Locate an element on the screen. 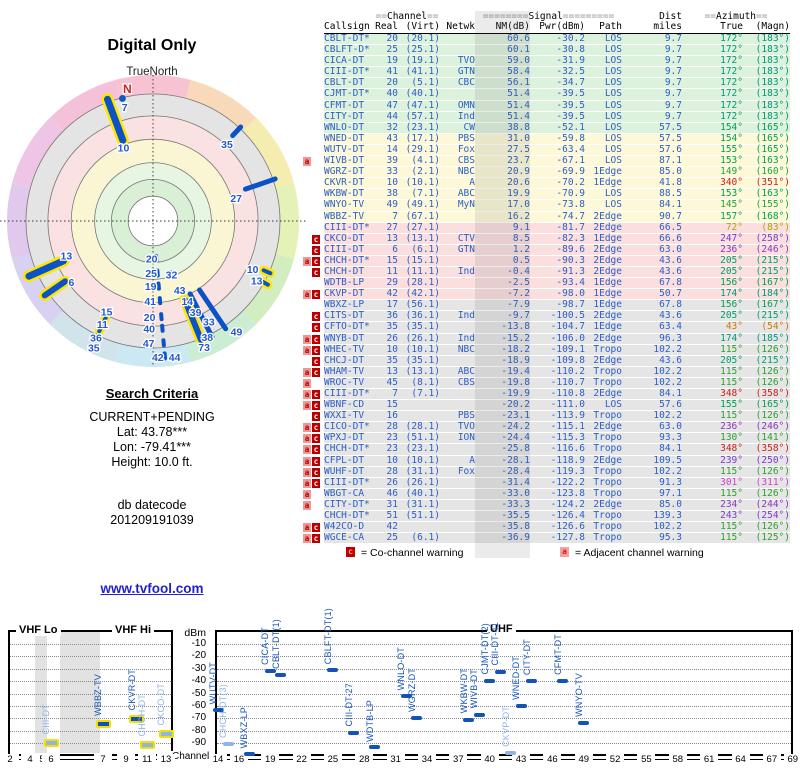 This screenshot has width=800, height=768. cell-callsign: CFMT-DT is located at coordinates (344, 105).